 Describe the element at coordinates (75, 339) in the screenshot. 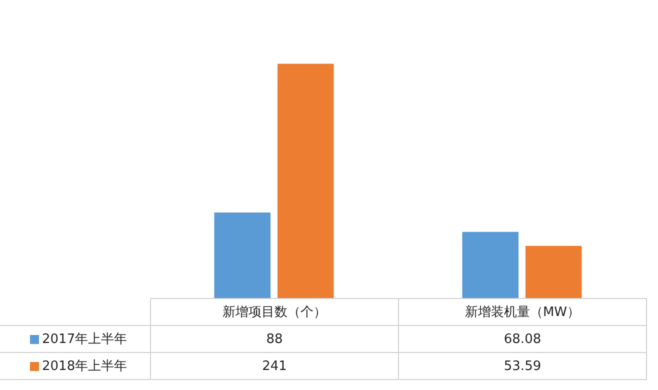

I see `legend-label: 2017年上半年` at that location.